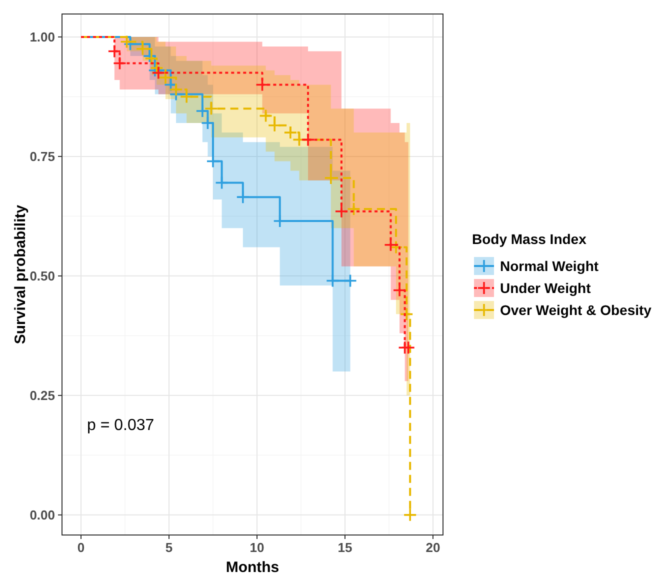 The width and height of the screenshot is (657, 581). I want to click on y-tick-label: 0.50, so click(42, 276).